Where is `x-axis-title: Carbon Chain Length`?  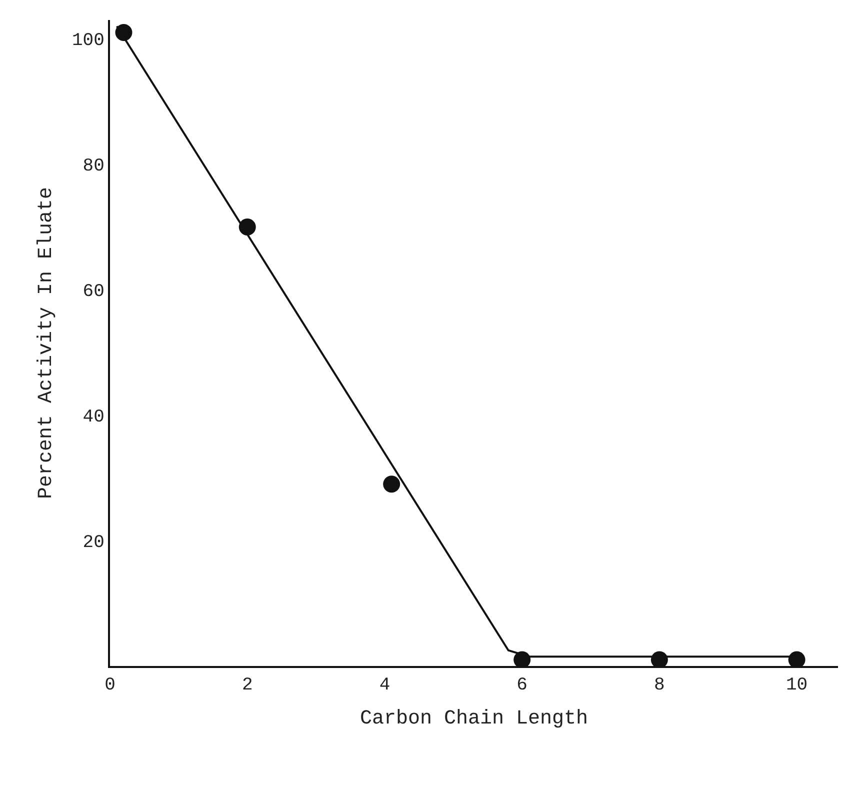 x-axis-title: Carbon Chain Length is located at coordinates (474, 719).